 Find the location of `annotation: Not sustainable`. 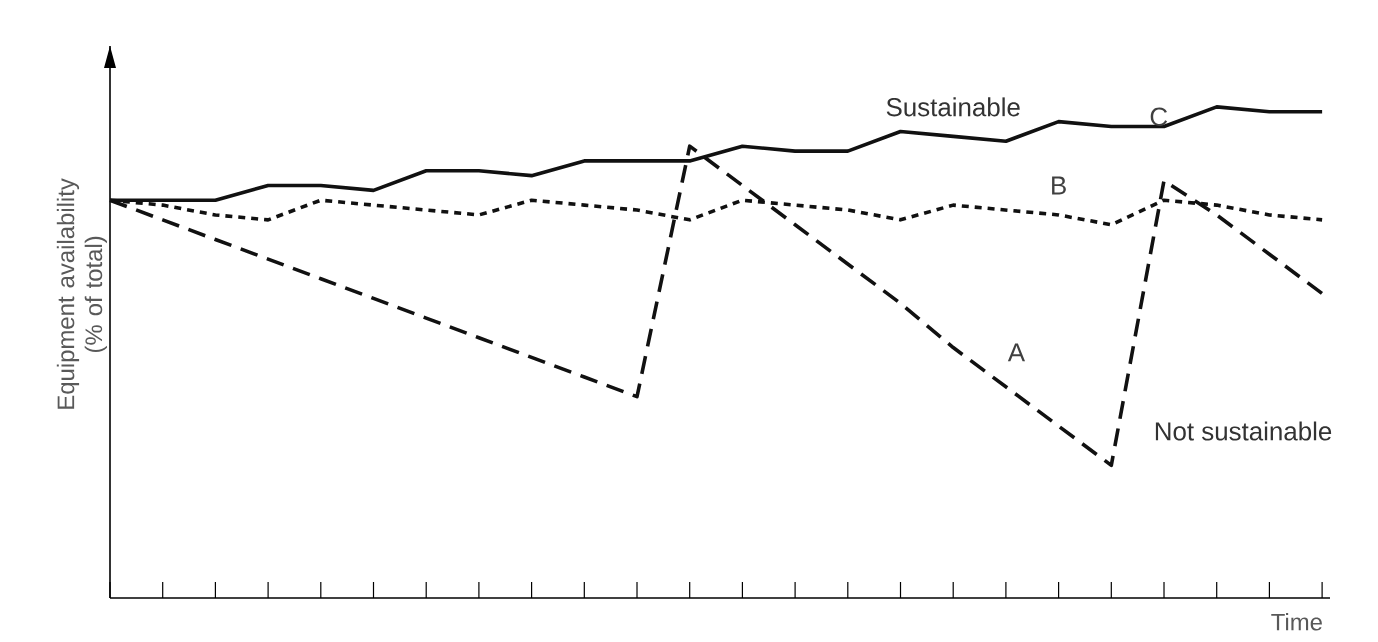

annotation: Not sustainable is located at coordinates (1243, 431).